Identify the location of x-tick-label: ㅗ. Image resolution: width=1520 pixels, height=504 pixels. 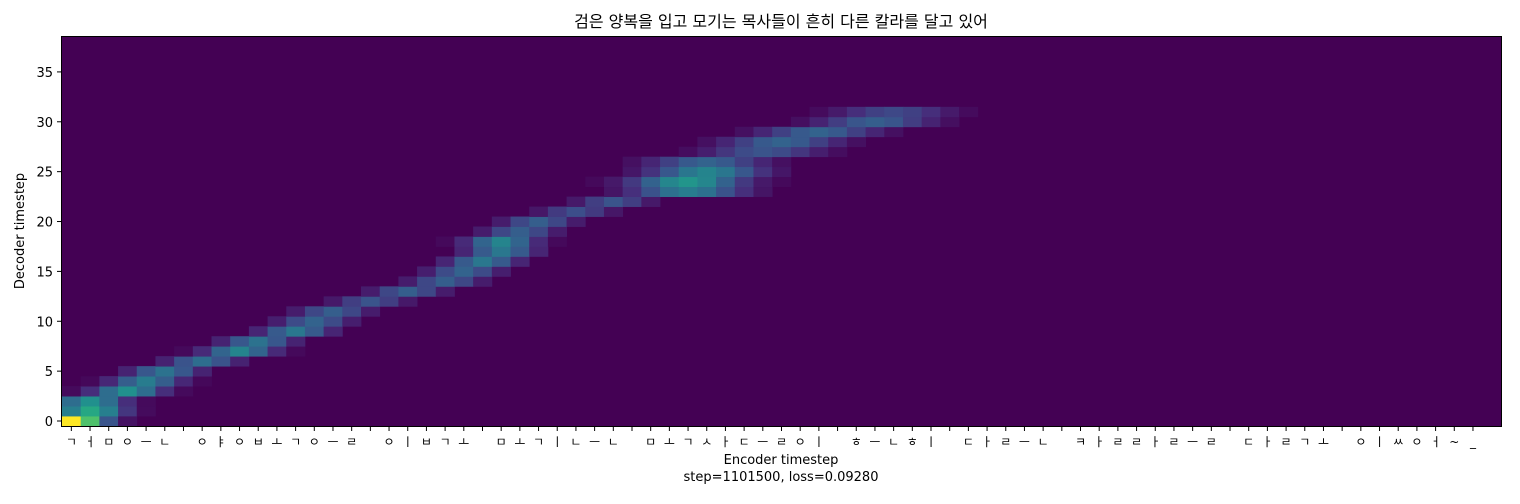
(1323, 442).